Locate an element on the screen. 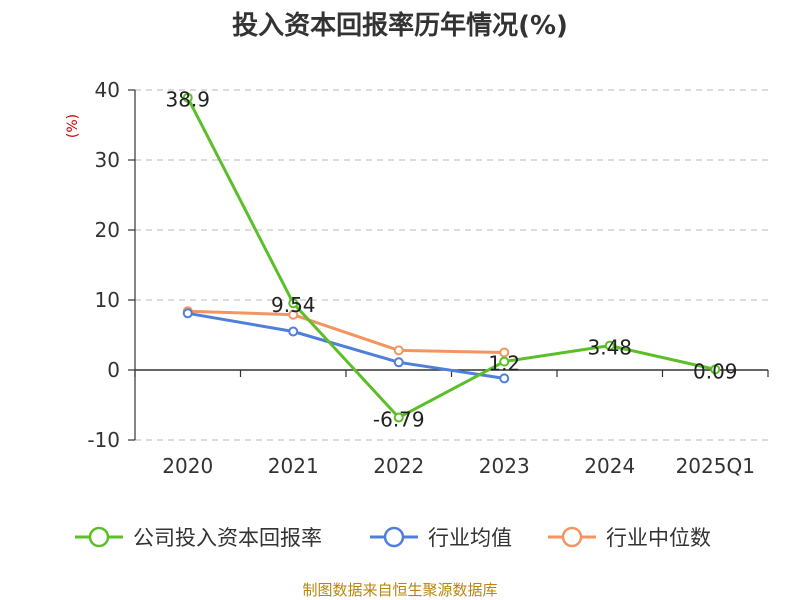 The image size is (800, 600). legend-label: 行业均值 is located at coordinates (470, 538).